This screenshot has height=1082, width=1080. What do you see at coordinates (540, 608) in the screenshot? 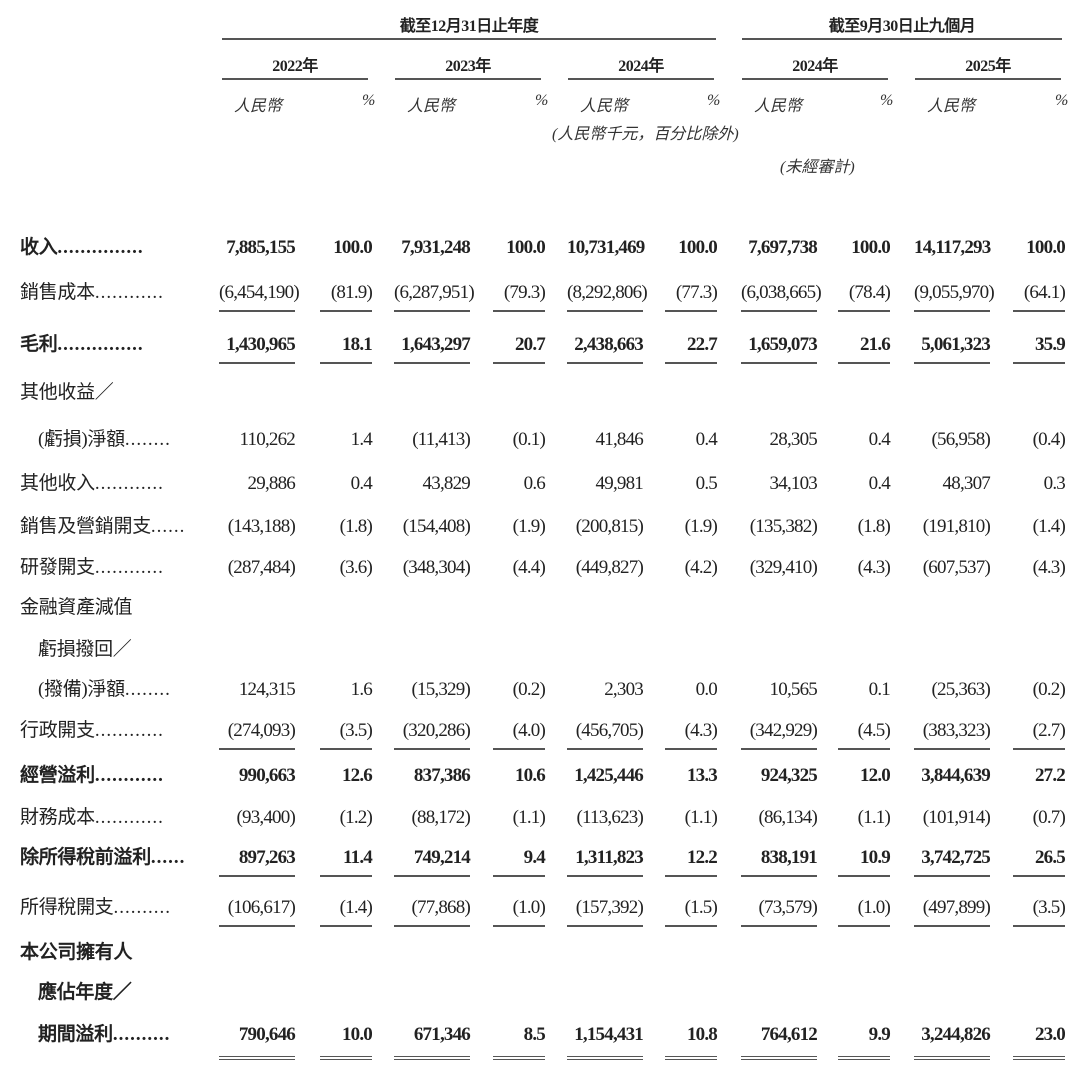
I see `table-row: 金融資產減值` at bounding box center [540, 608].